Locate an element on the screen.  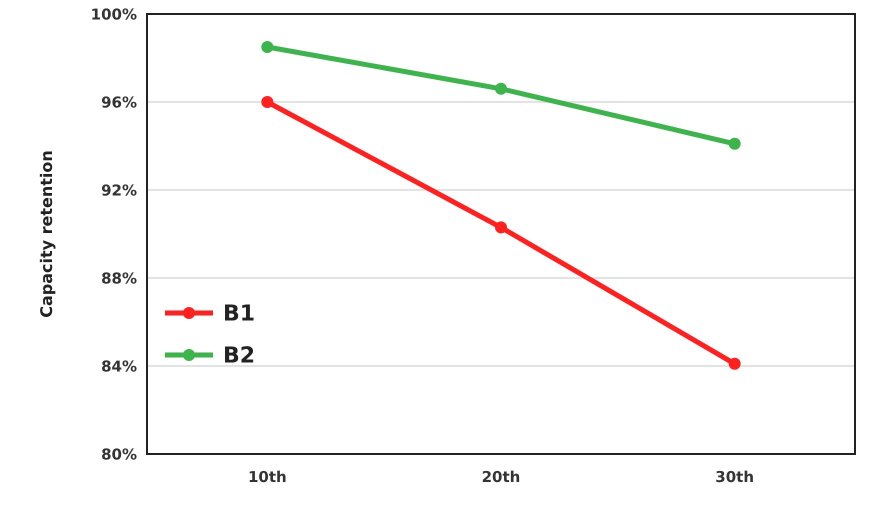
x-tick-label: 20th is located at coordinates (501, 477).